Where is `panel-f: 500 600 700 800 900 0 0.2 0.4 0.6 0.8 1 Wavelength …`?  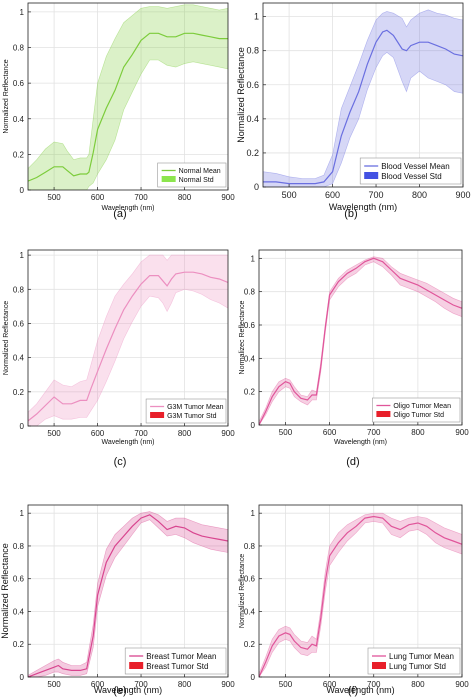 panel-f: 500 600 700 800 900 0 0.2 0.4 0.6 0.8 1 Wavelength … is located at coordinates (354, 600).